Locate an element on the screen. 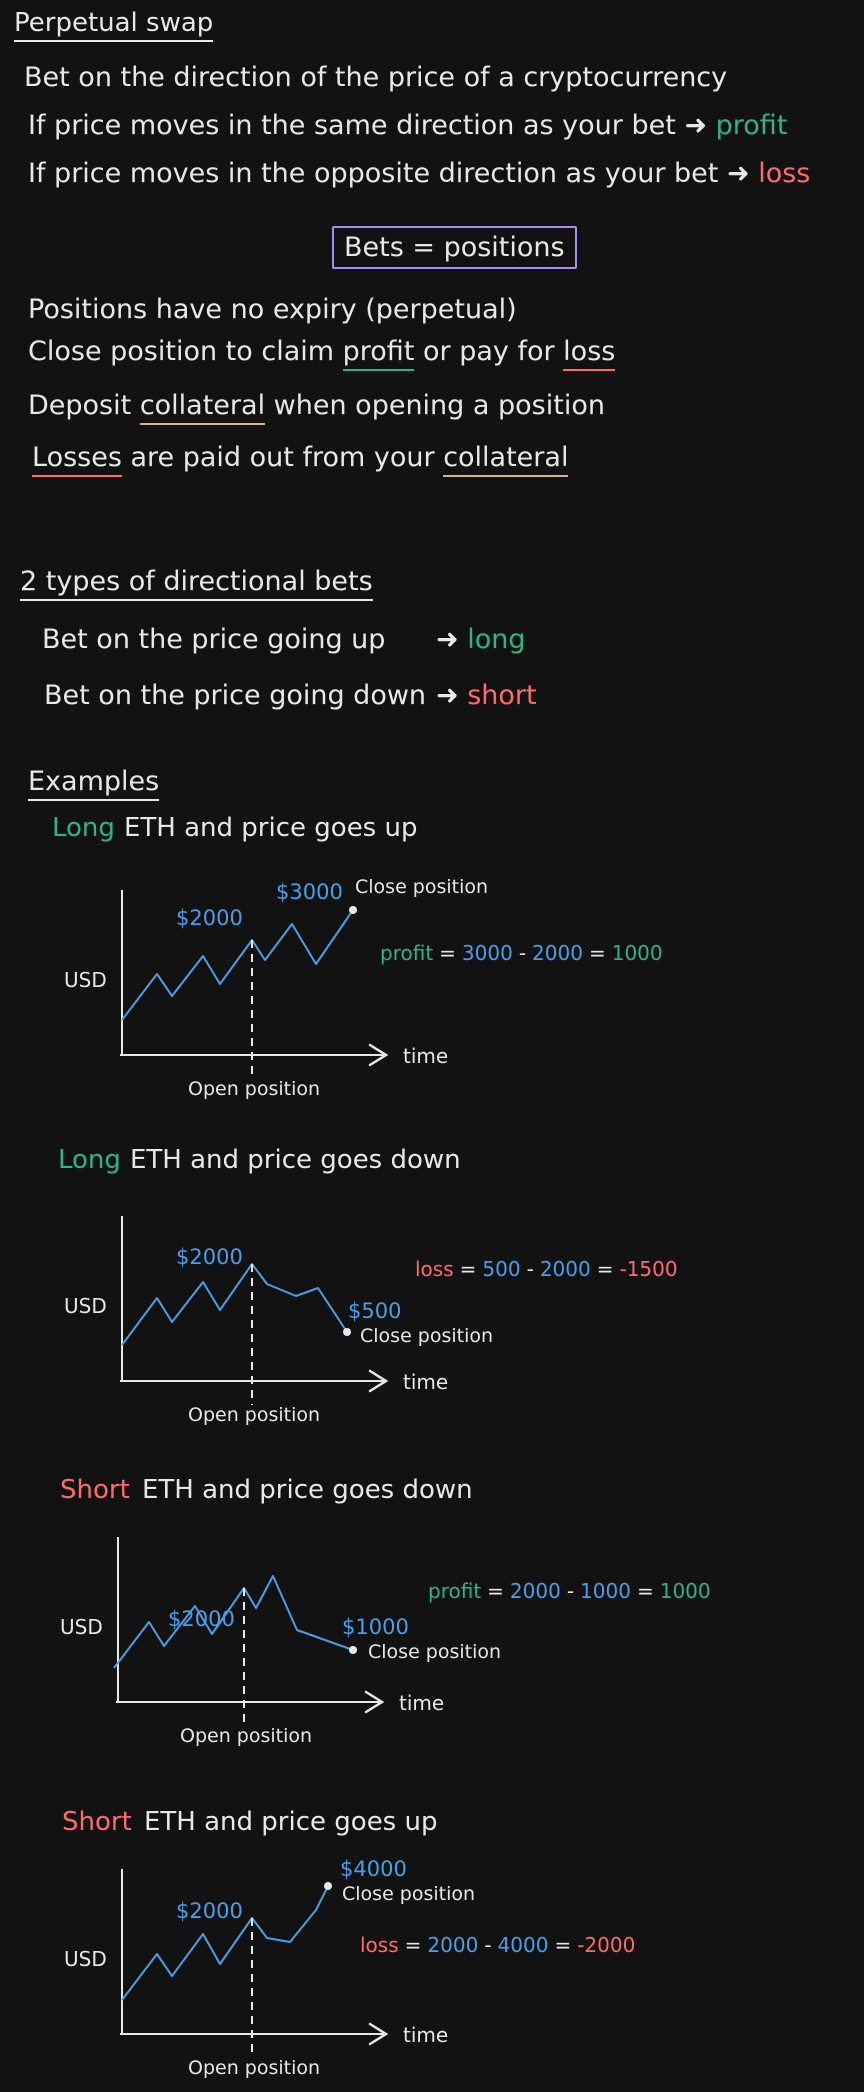 The width and height of the screenshot is (864, 2092). equation-operand: 4000 is located at coordinates (523, 1945).